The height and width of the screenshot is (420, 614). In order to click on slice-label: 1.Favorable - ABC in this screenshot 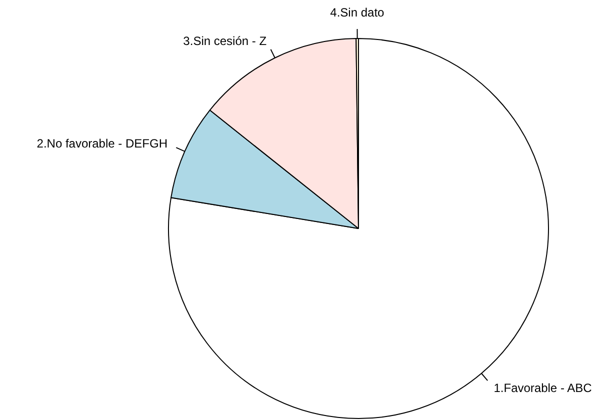, I will do `click(543, 387)`.